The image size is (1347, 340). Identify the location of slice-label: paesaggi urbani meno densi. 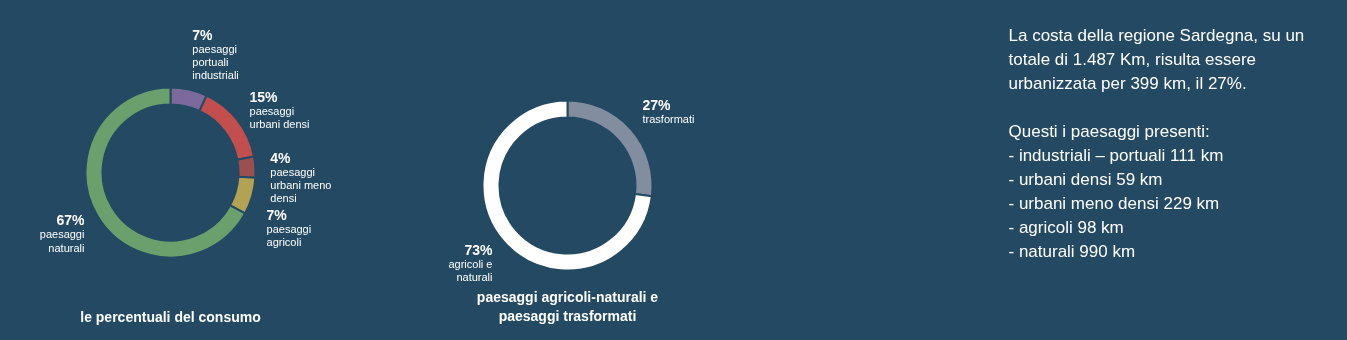
(301, 184).